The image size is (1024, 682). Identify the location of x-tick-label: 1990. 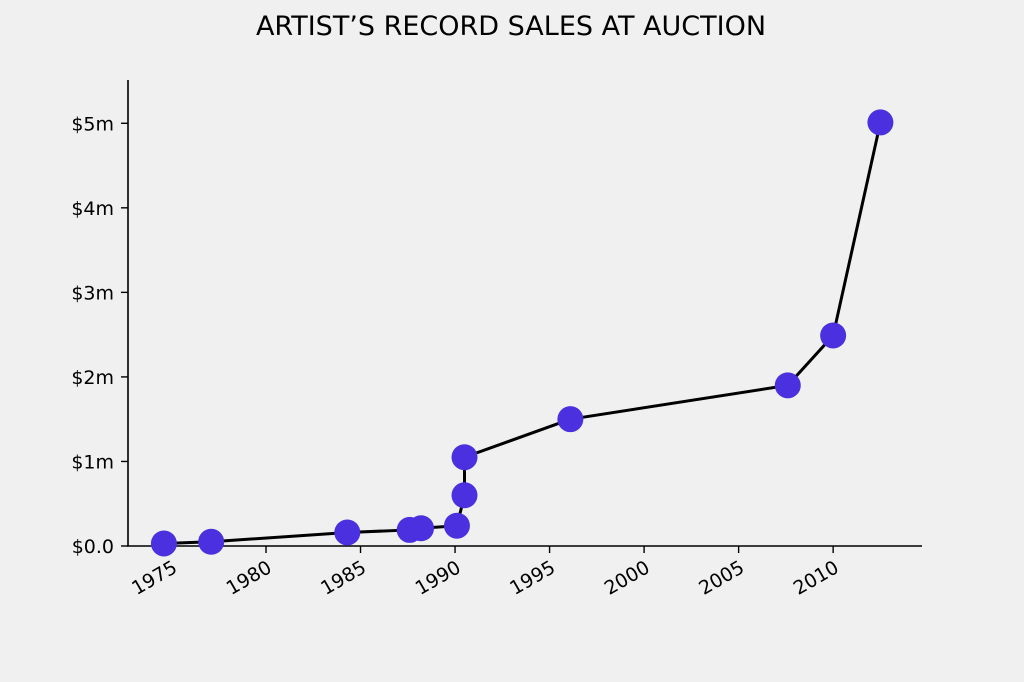
(438, 577).